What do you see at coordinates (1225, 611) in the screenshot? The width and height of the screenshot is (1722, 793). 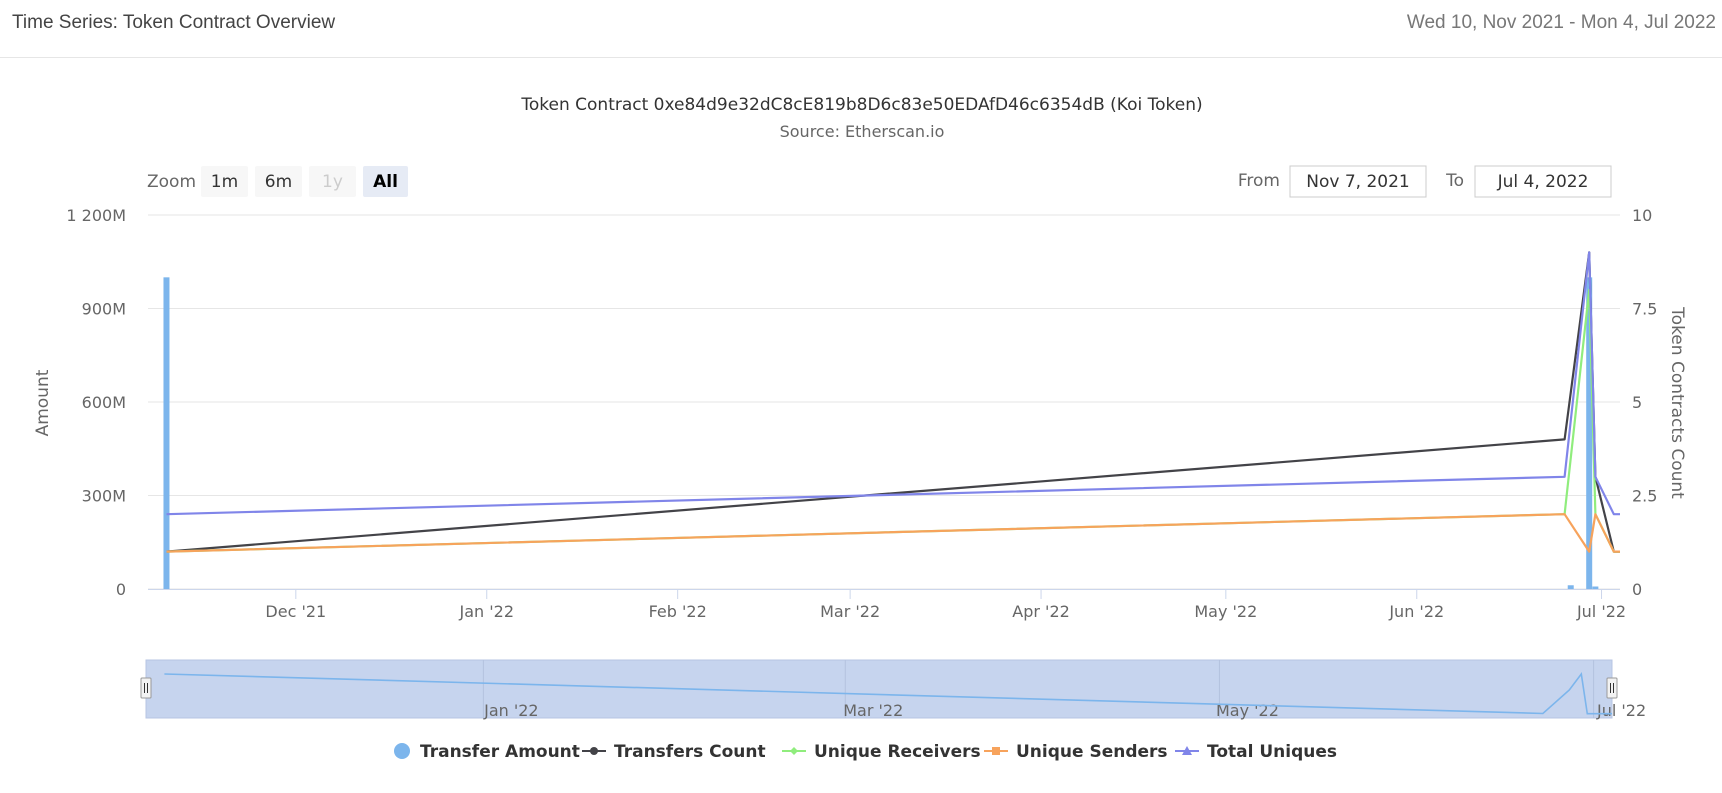 I see `x-tick-label: May '22` at bounding box center [1225, 611].